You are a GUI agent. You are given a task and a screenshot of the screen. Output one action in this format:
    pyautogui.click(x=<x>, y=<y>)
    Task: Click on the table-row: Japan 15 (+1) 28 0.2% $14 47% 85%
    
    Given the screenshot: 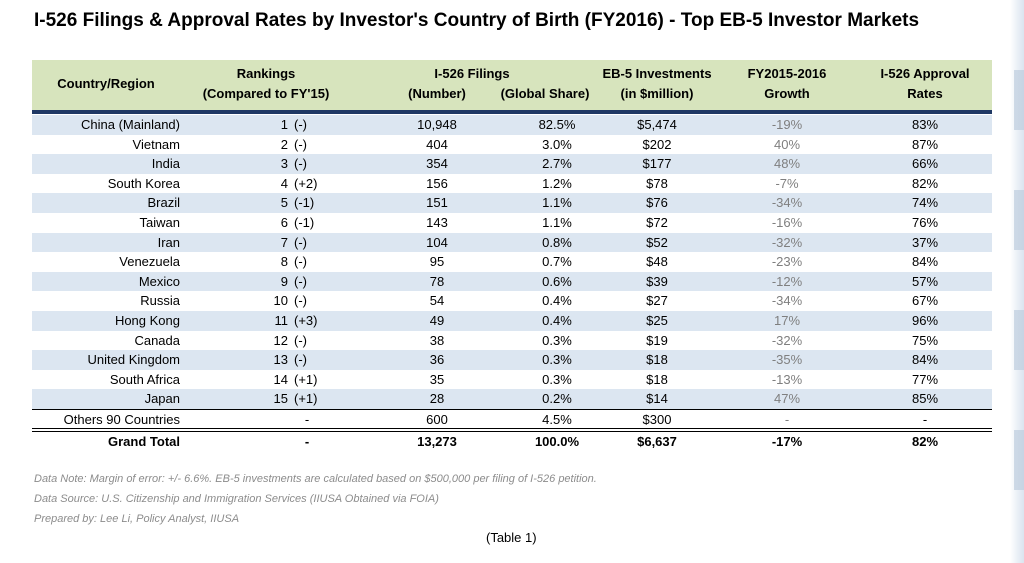 What is the action you would take?
    pyautogui.click(x=512, y=399)
    